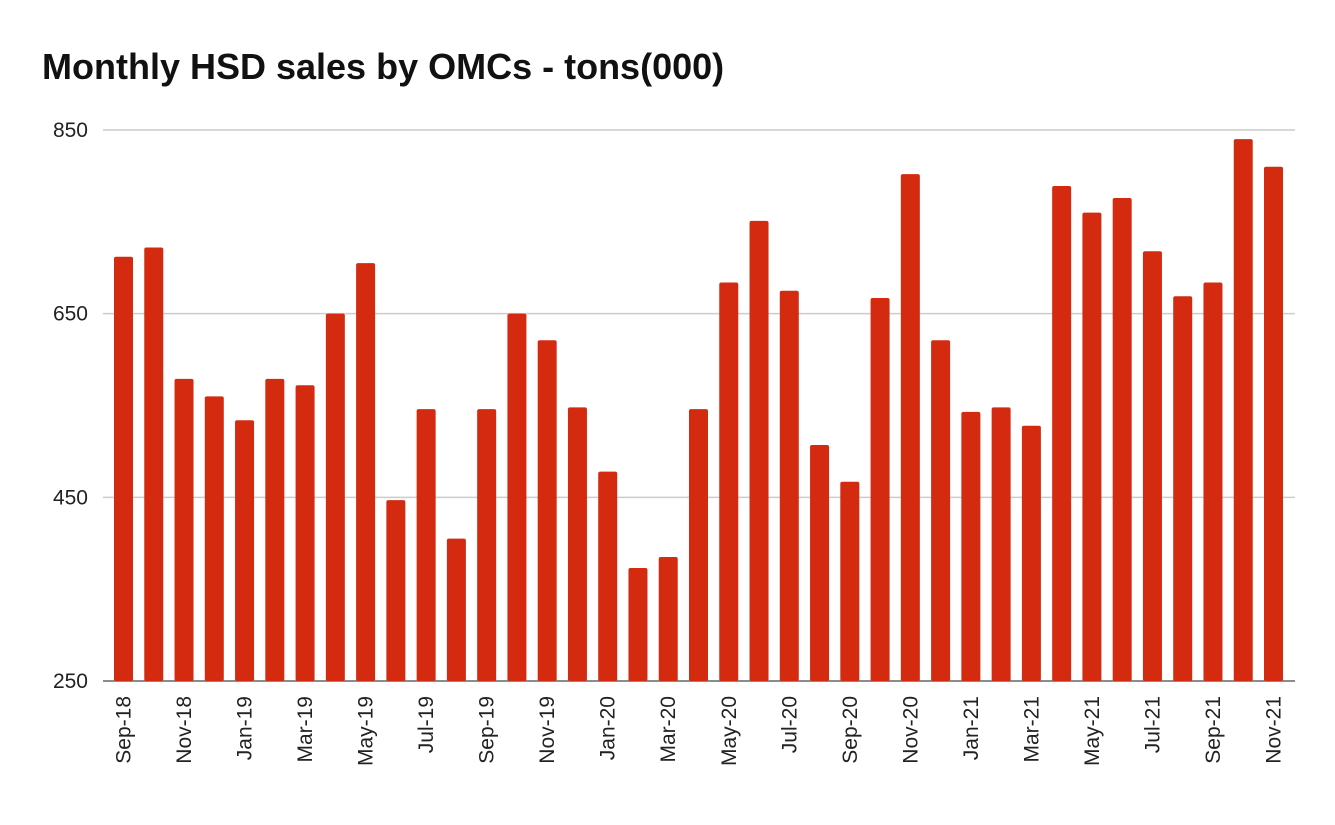 The width and height of the screenshot is (1335, 825). What do you see at coordinates (366, 731) in the screenshot?
I see `x-tick-label: May-19` at bounding box center [366, 731].